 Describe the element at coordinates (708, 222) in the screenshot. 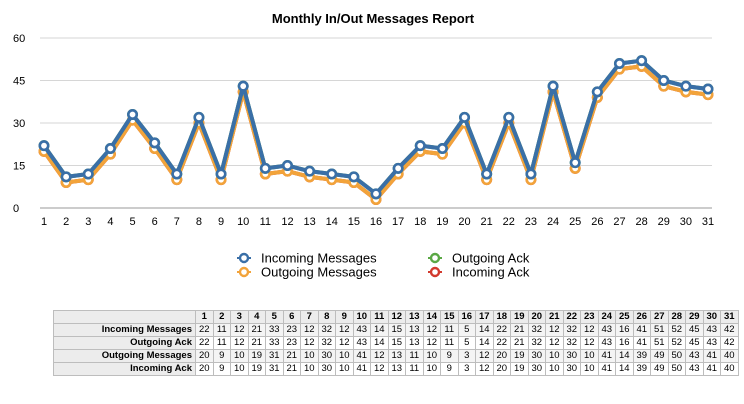

I see `x-tick-label: 31` at that location.